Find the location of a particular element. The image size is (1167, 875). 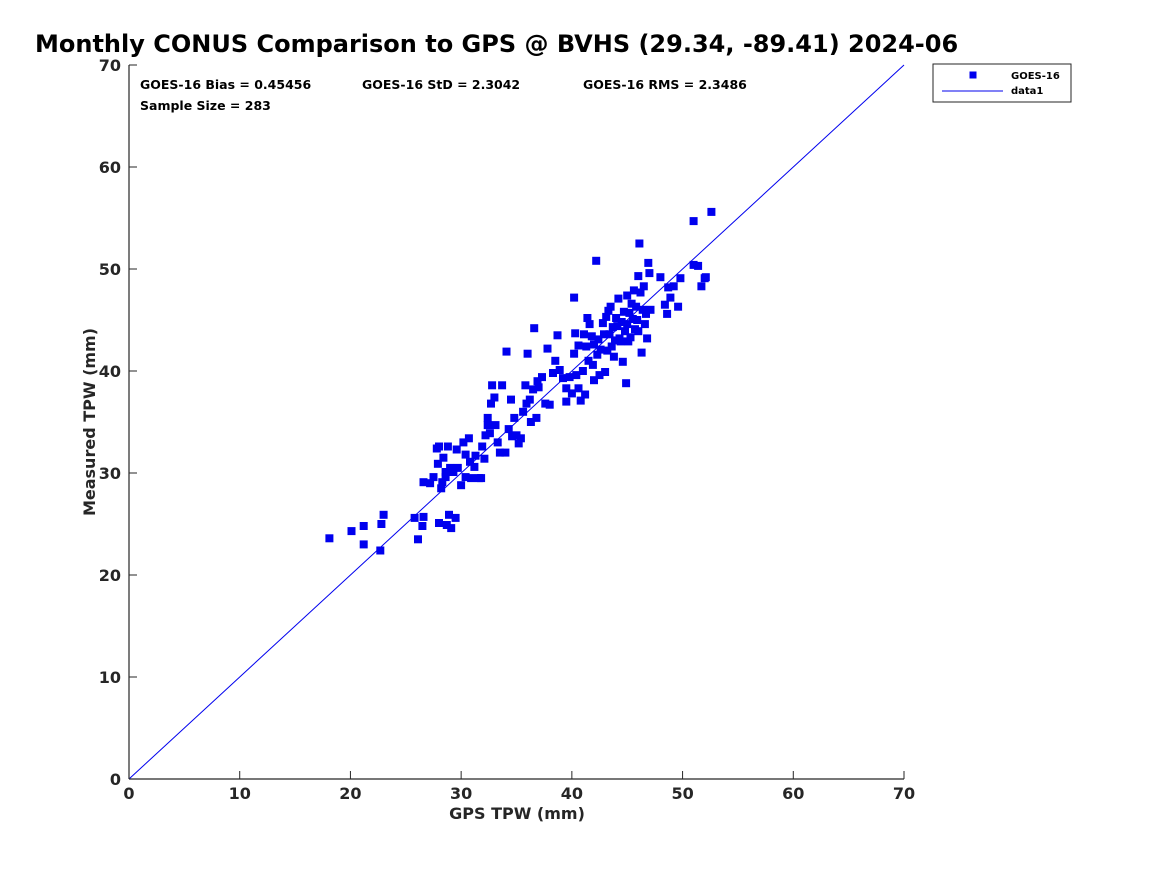

sample-size-stat: Sample Size = 283 is located at coordinates (205, 105).